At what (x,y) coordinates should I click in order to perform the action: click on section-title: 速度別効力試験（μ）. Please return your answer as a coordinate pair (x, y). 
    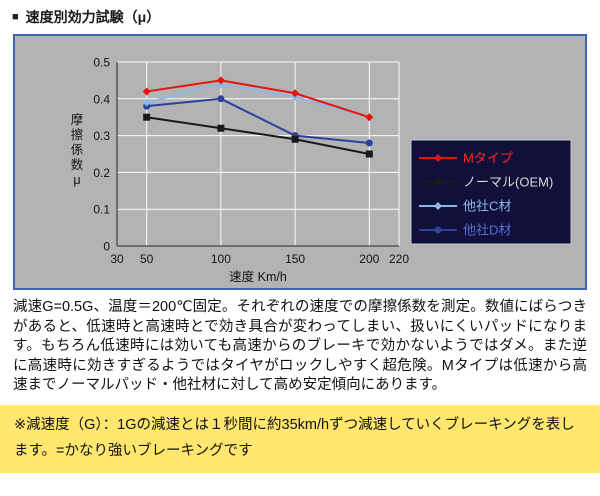
    Looking at the image, I should click on (93, 17).